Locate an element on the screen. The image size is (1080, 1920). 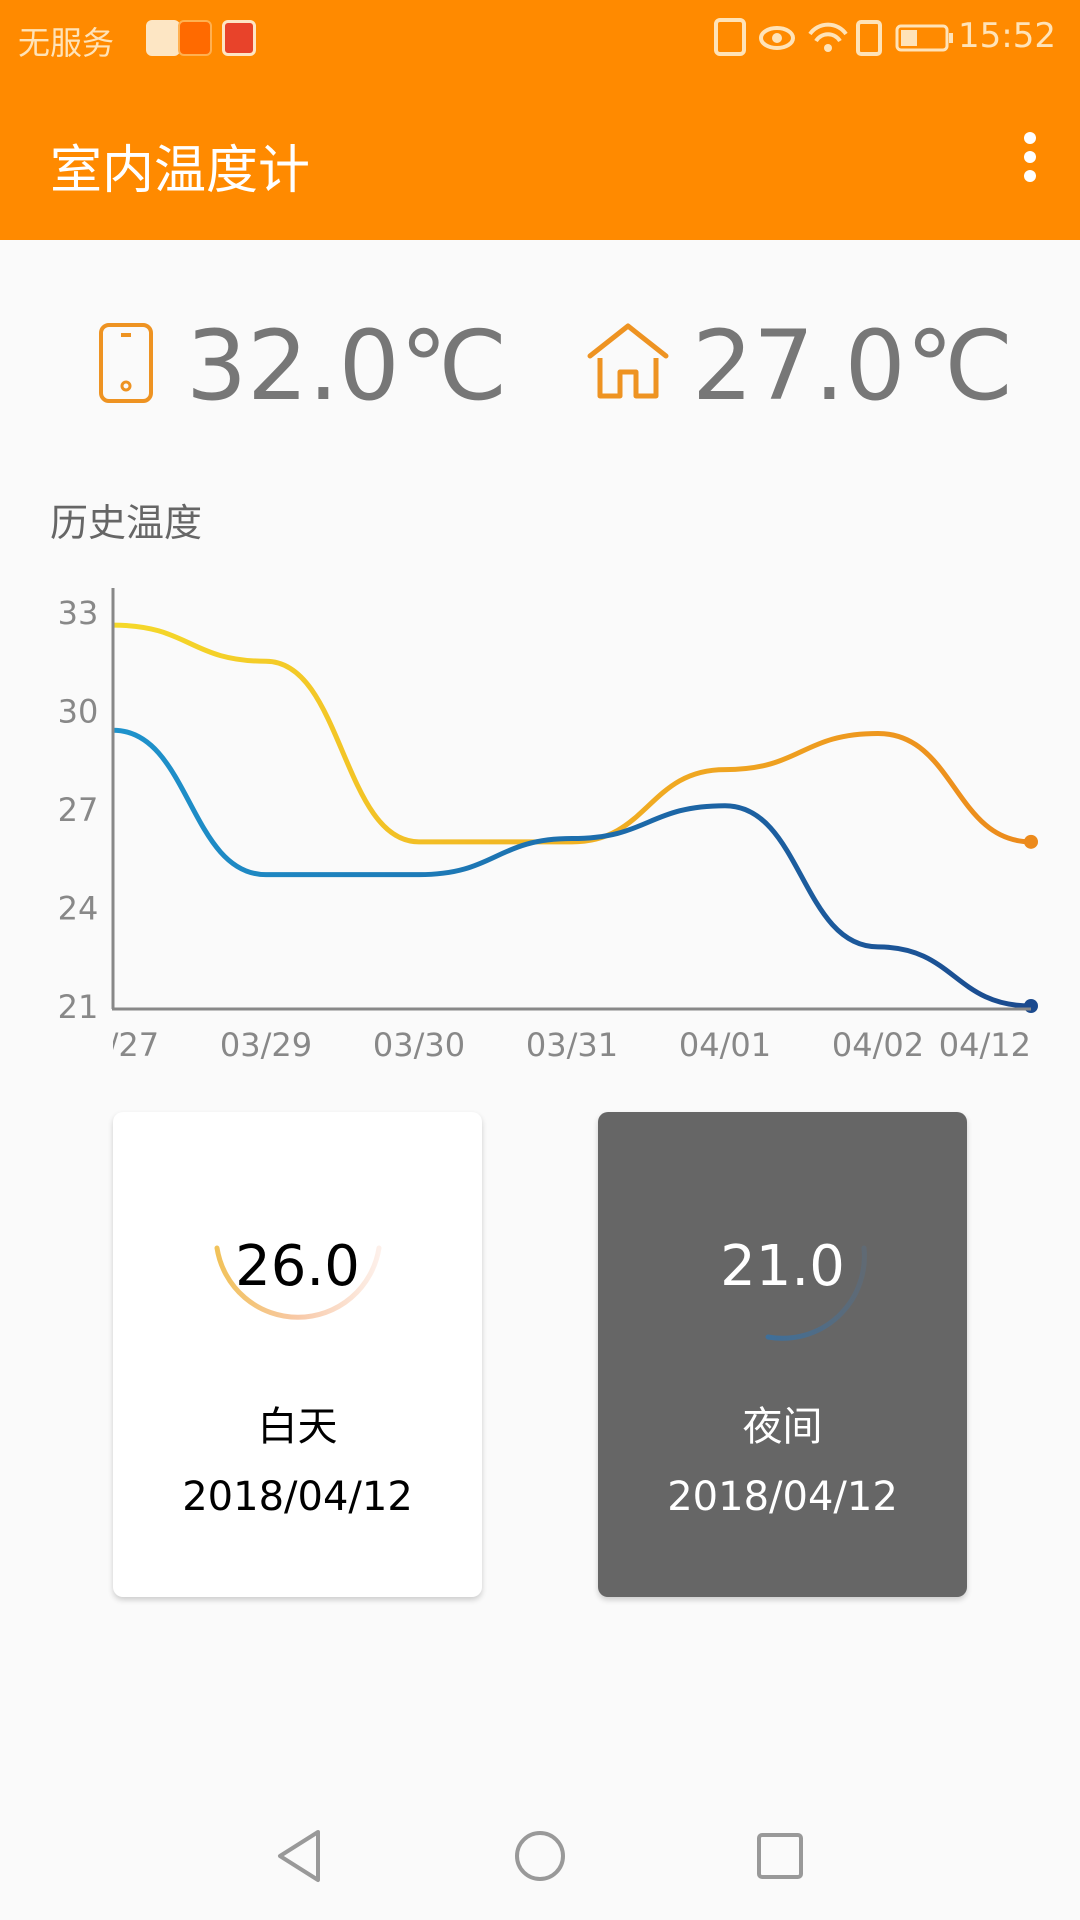
day-value: 26.0 is located at coordinates (297, 1266).